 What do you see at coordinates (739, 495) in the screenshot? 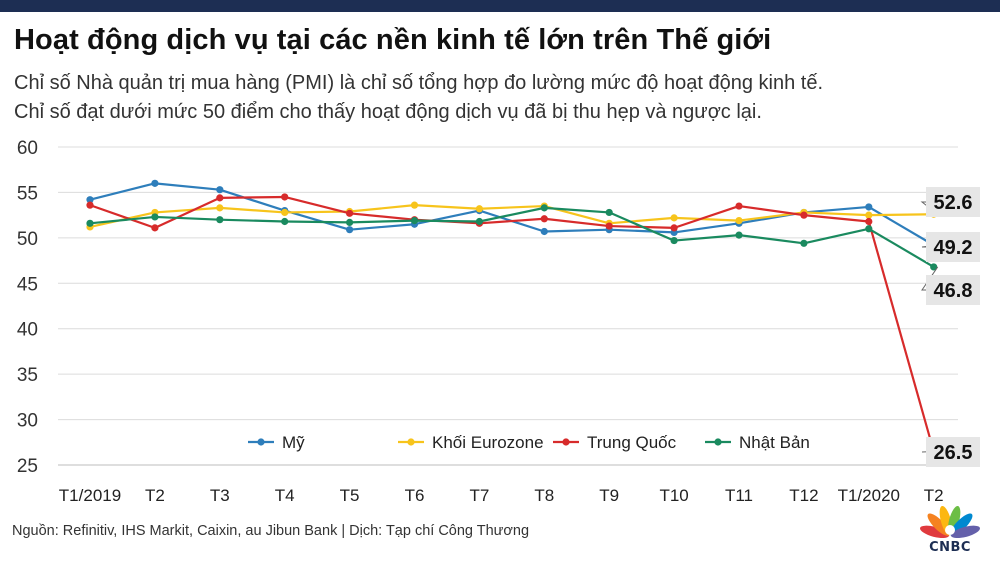
I see `x-tick-label: T11` at bounding box center [739, 495].